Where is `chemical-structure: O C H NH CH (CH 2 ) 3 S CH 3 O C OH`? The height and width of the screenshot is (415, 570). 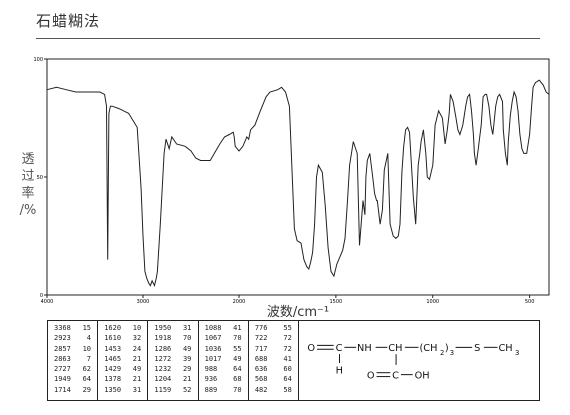
chemical-structure: O C H NH CH (CH 2 ) 3 S CH 3 O C OH is located at coordinates (419, 360).